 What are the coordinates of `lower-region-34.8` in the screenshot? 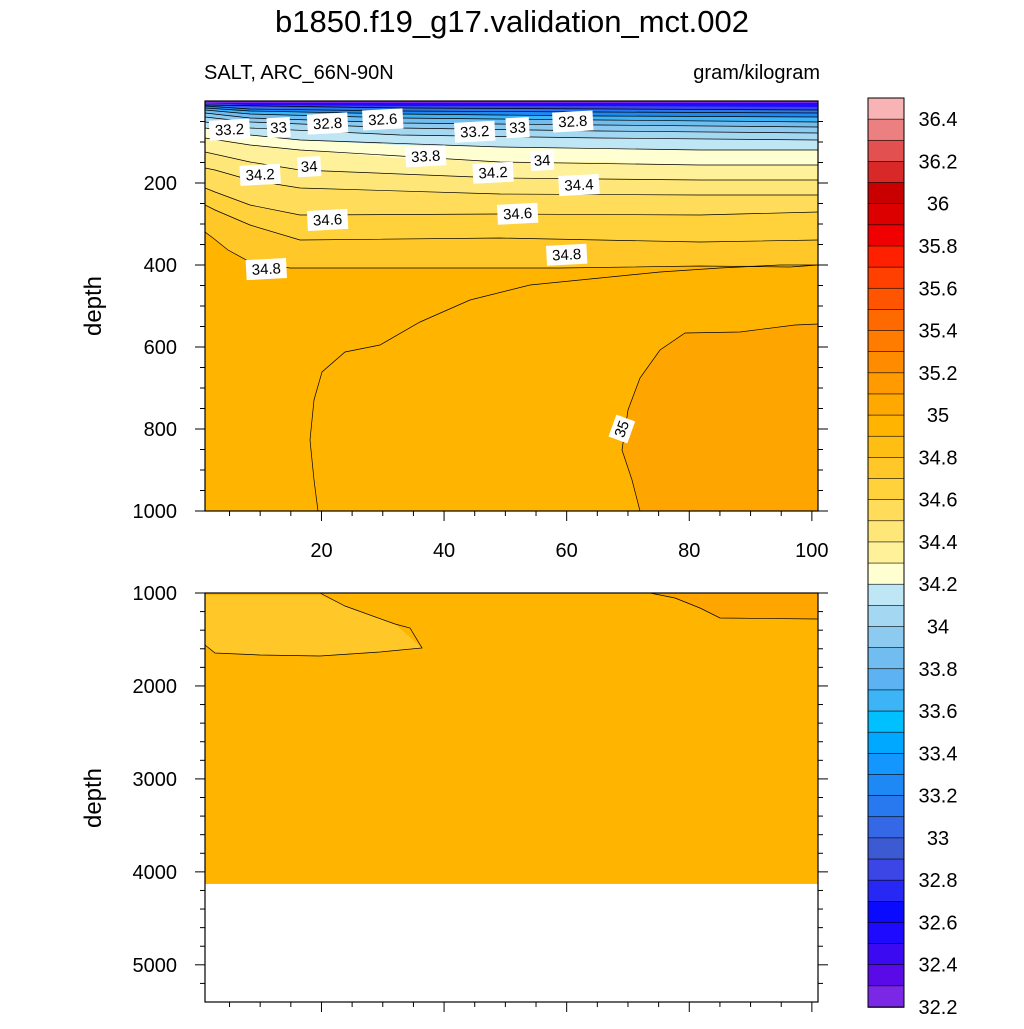 It's located at (313, 625).